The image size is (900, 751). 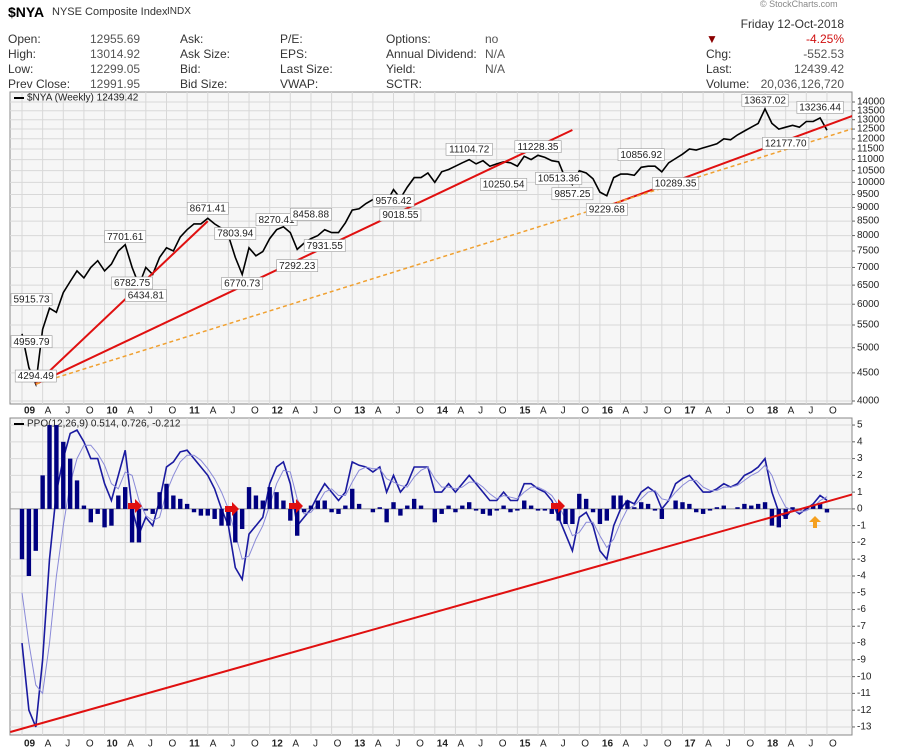 I want to click on y-tick-label: -5, so click(x=861, y=592).